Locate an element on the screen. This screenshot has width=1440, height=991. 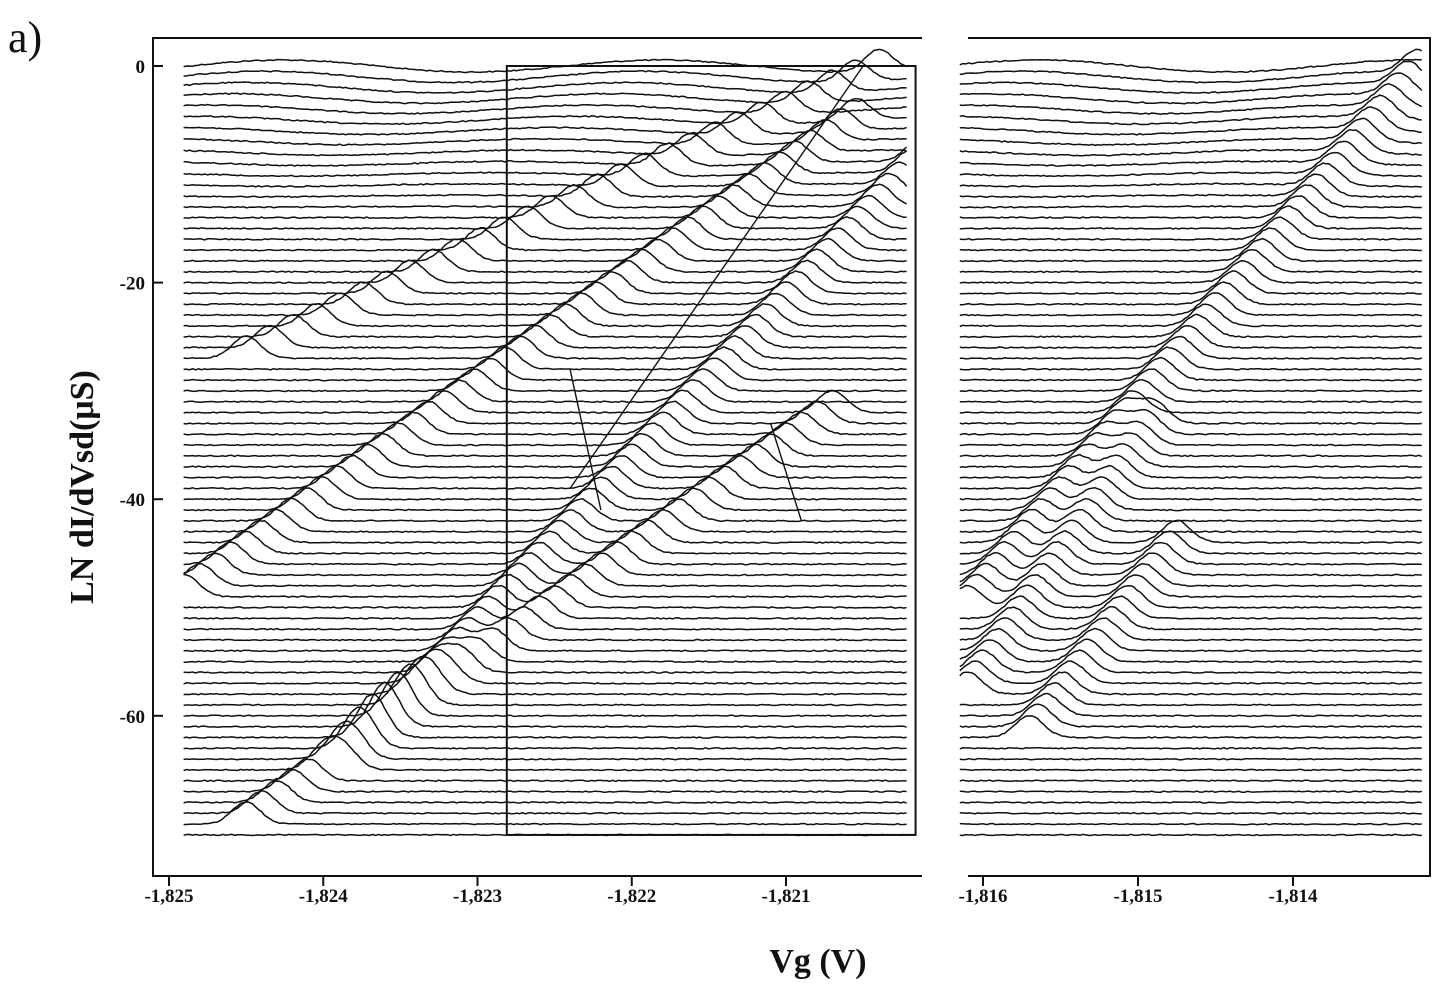
x-tick-label: -1,814 is located at coordinates (1293, 896).